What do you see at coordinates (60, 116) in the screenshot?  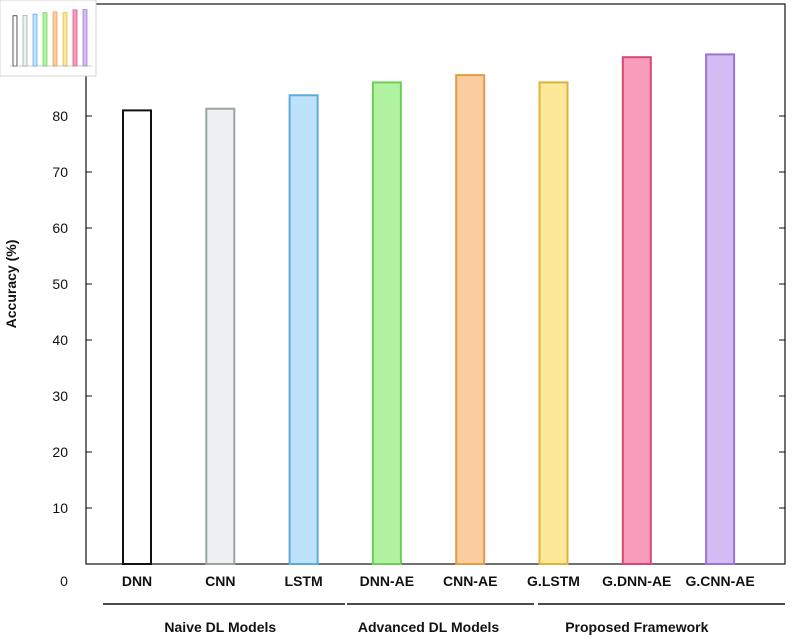 I see `y-tick-label: 80` at bounding box center [60, 116].